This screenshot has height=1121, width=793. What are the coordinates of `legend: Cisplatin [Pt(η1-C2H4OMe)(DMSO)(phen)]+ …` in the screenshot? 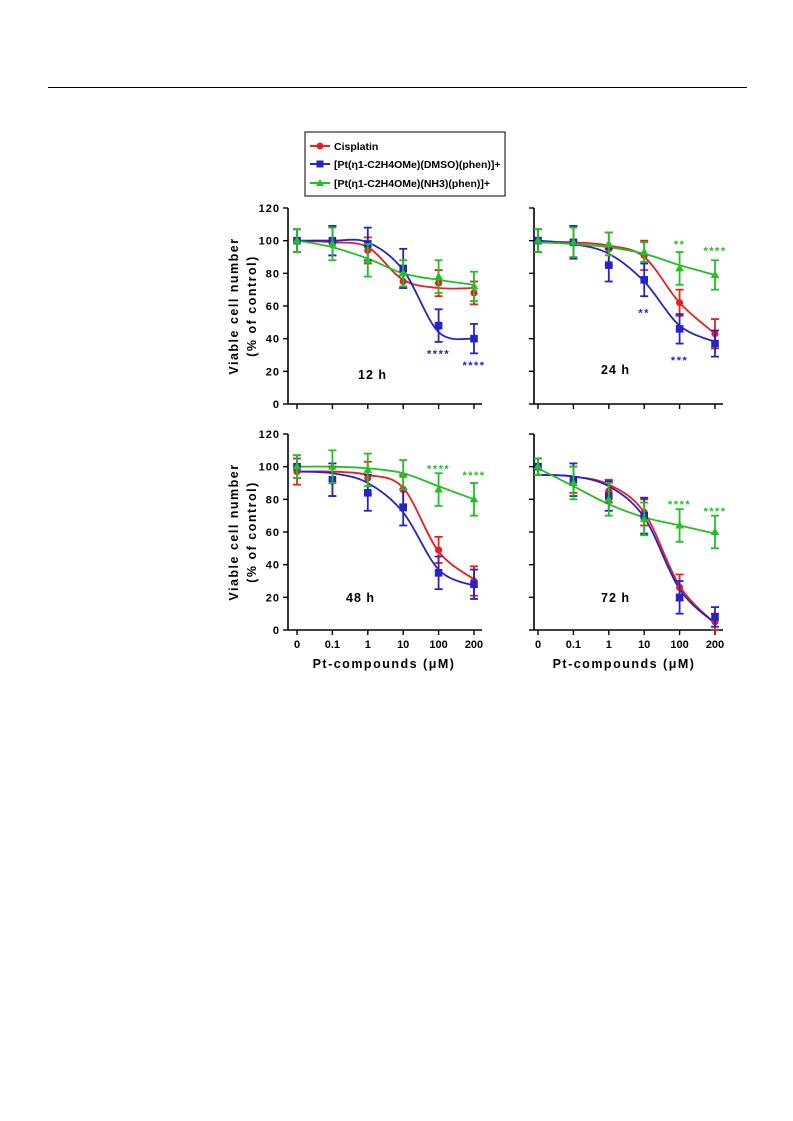 It's located at (405, 164).